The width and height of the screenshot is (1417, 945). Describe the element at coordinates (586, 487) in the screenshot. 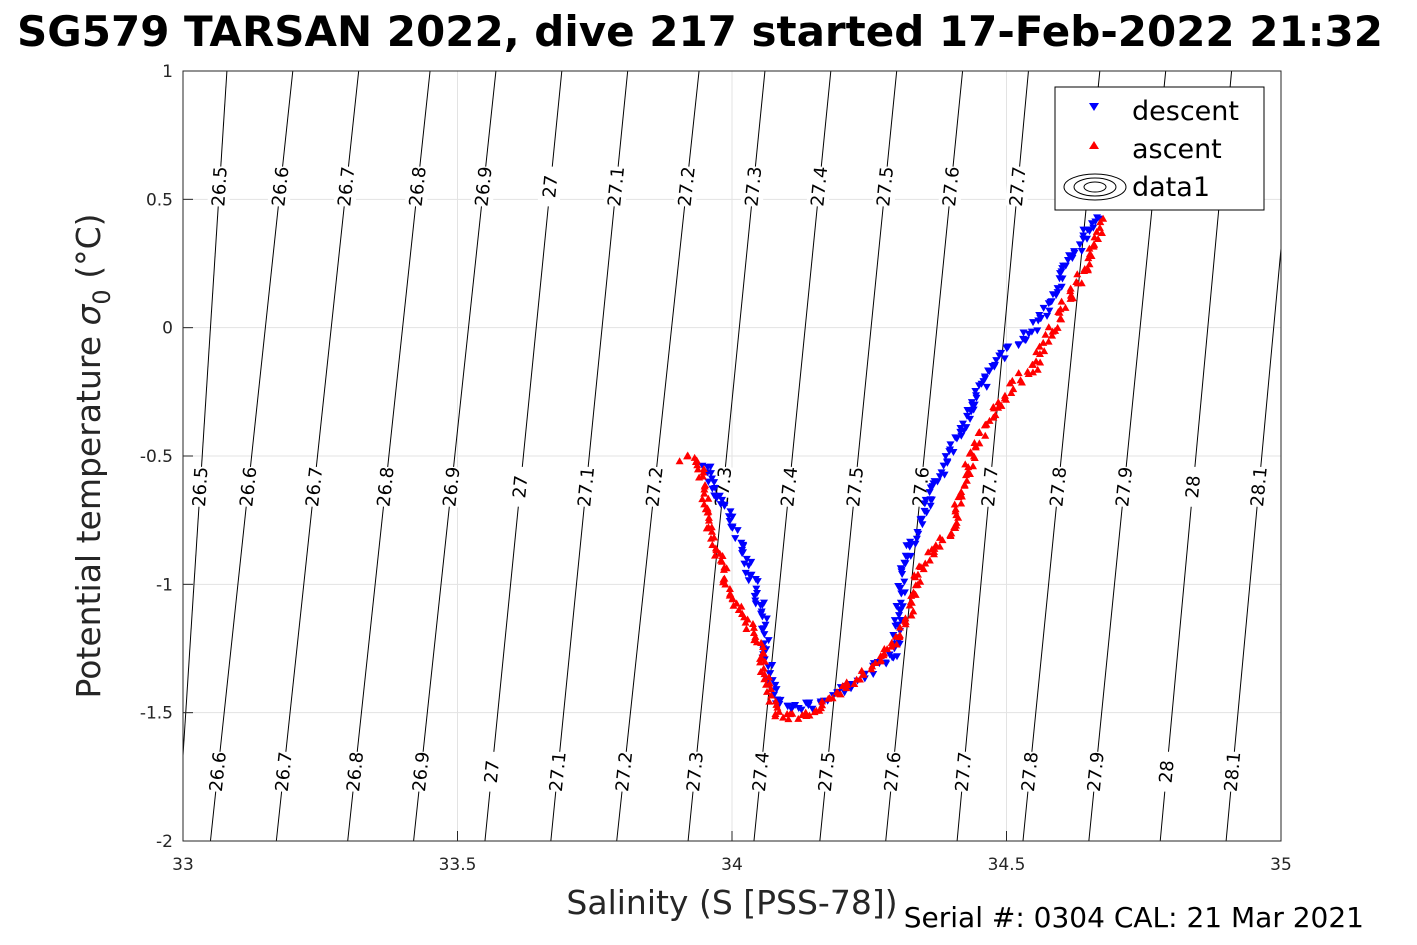

I see `contour-label-27.1: 27.1` at that location.